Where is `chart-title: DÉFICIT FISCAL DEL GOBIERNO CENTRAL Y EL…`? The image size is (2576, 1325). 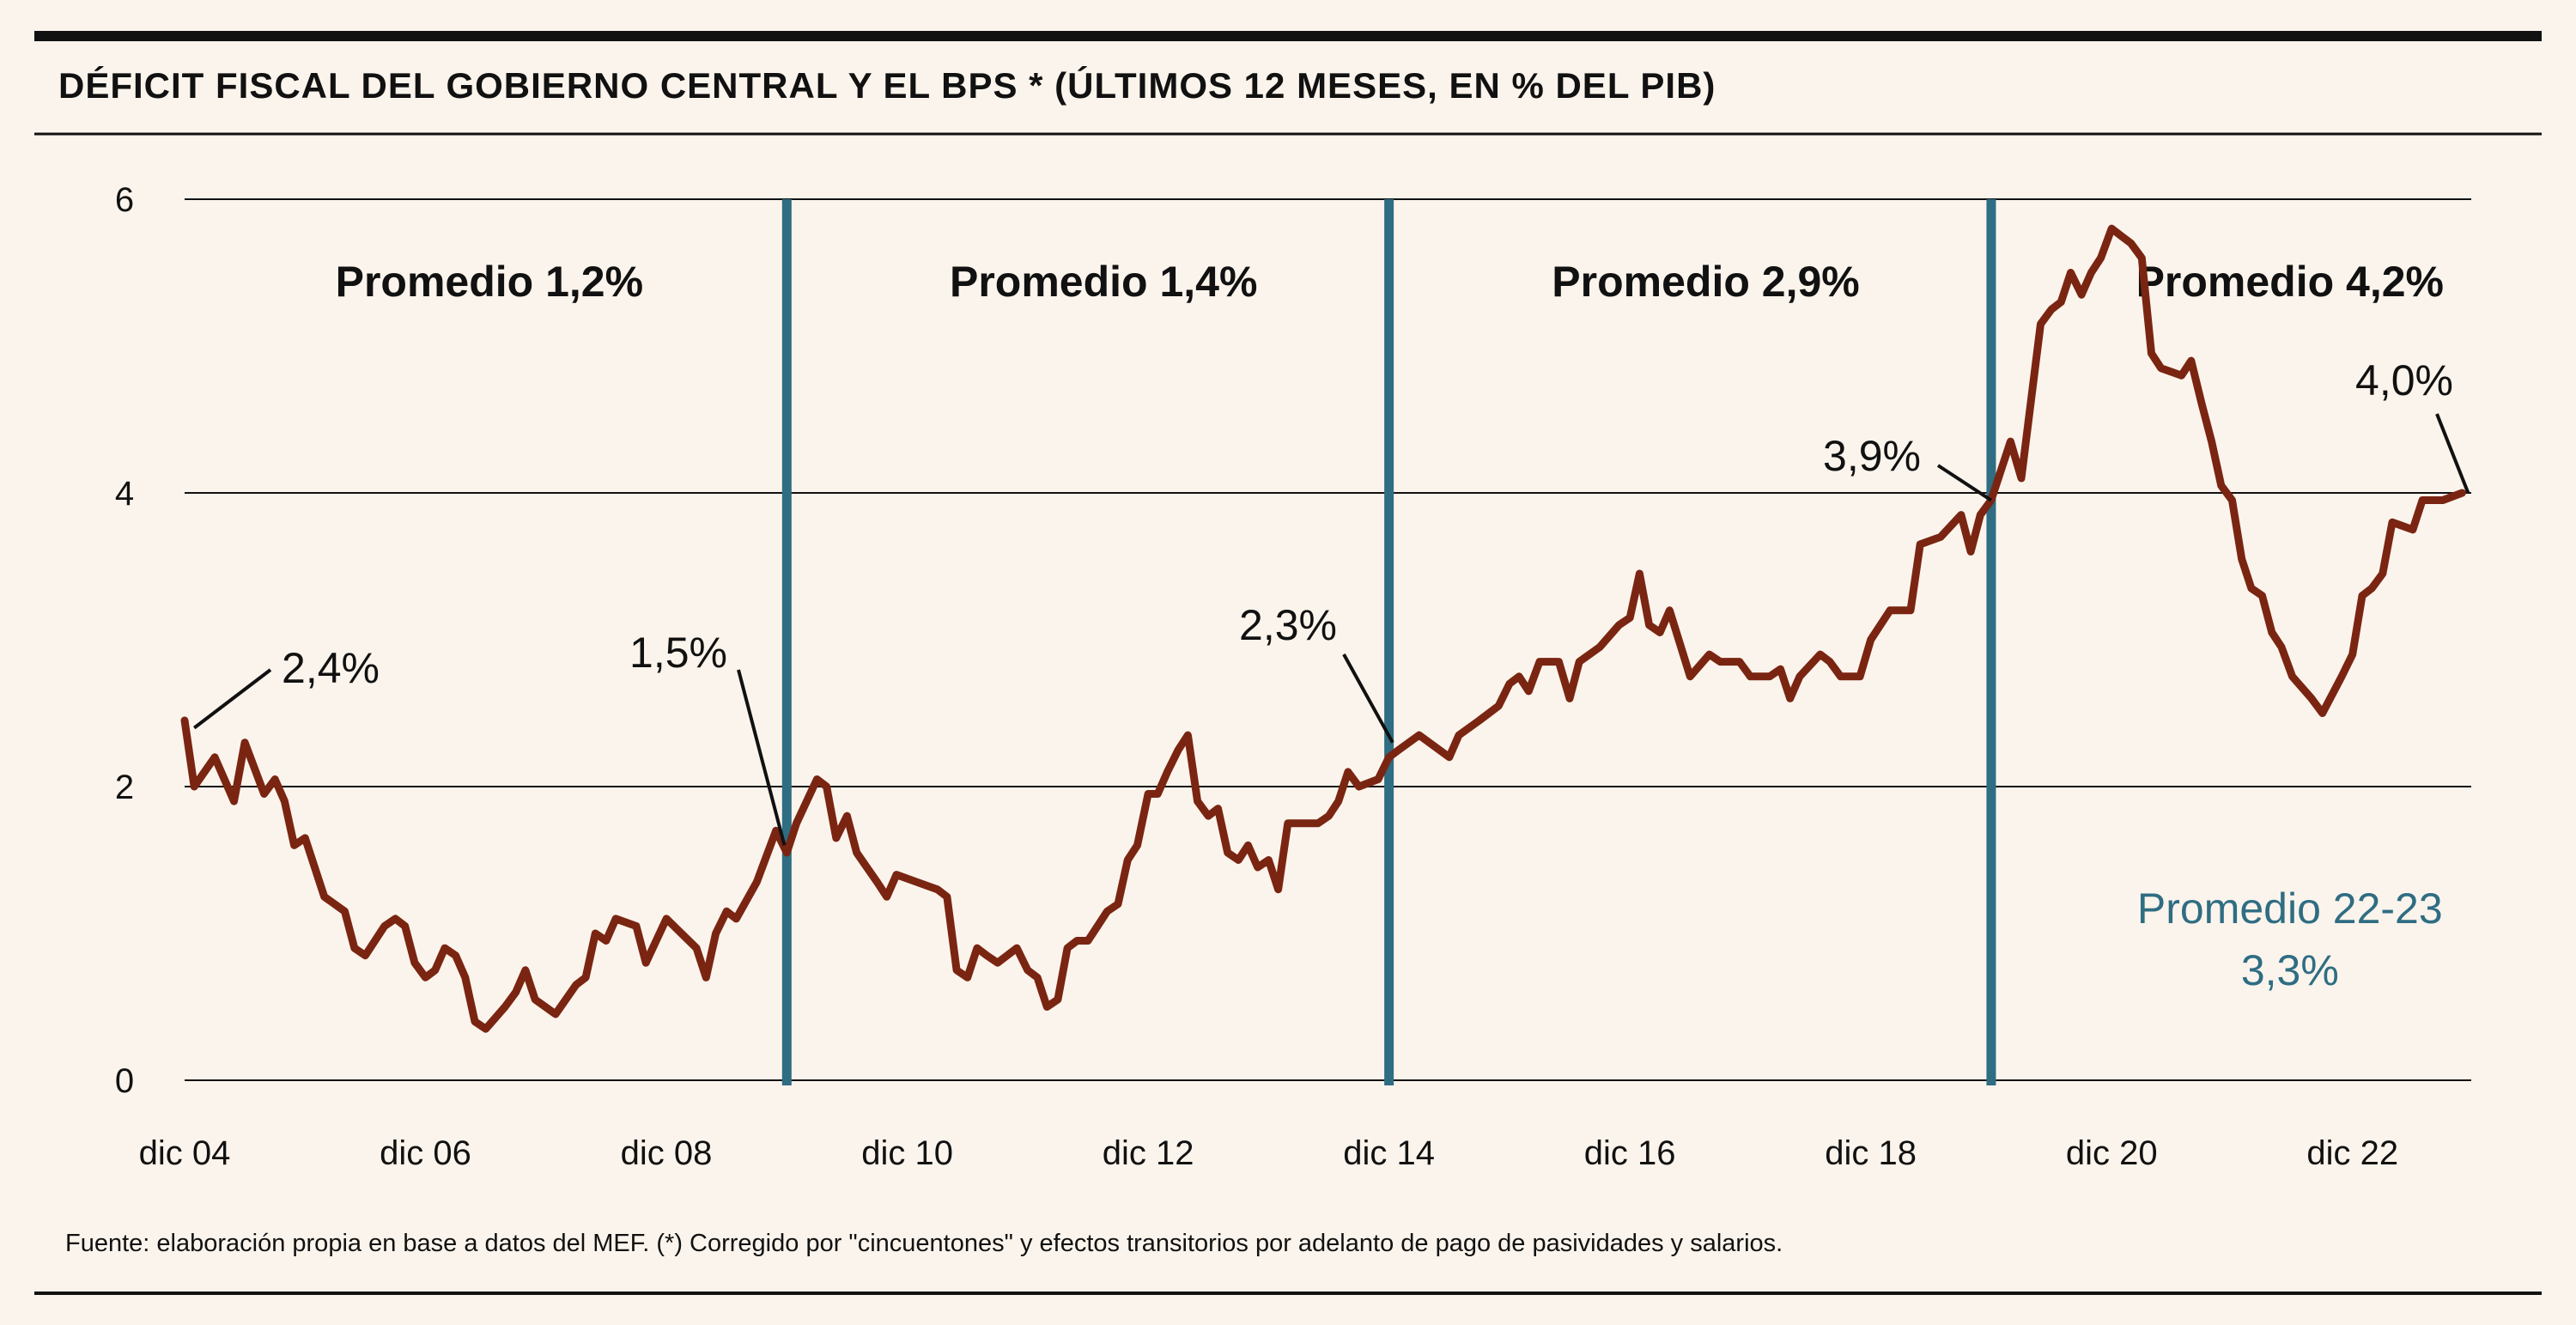 chart-title: DÉFICIT FISCAL DEL GOBIERNO CENTRAL Y EL… is located at coordinates (887, 85).